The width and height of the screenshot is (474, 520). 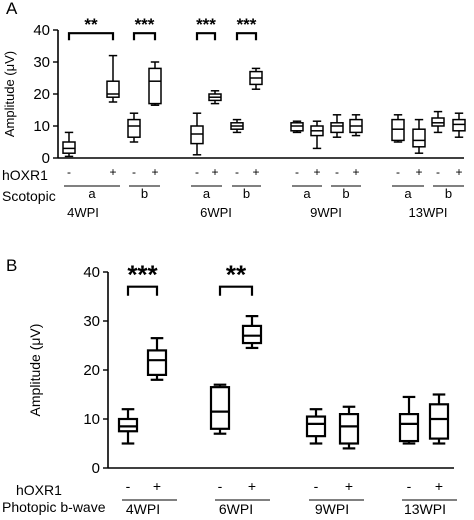 What do you see at coordinates (12, 9) in the screenshot?
I see `panel-label: A` at bounding box center [12, 9].